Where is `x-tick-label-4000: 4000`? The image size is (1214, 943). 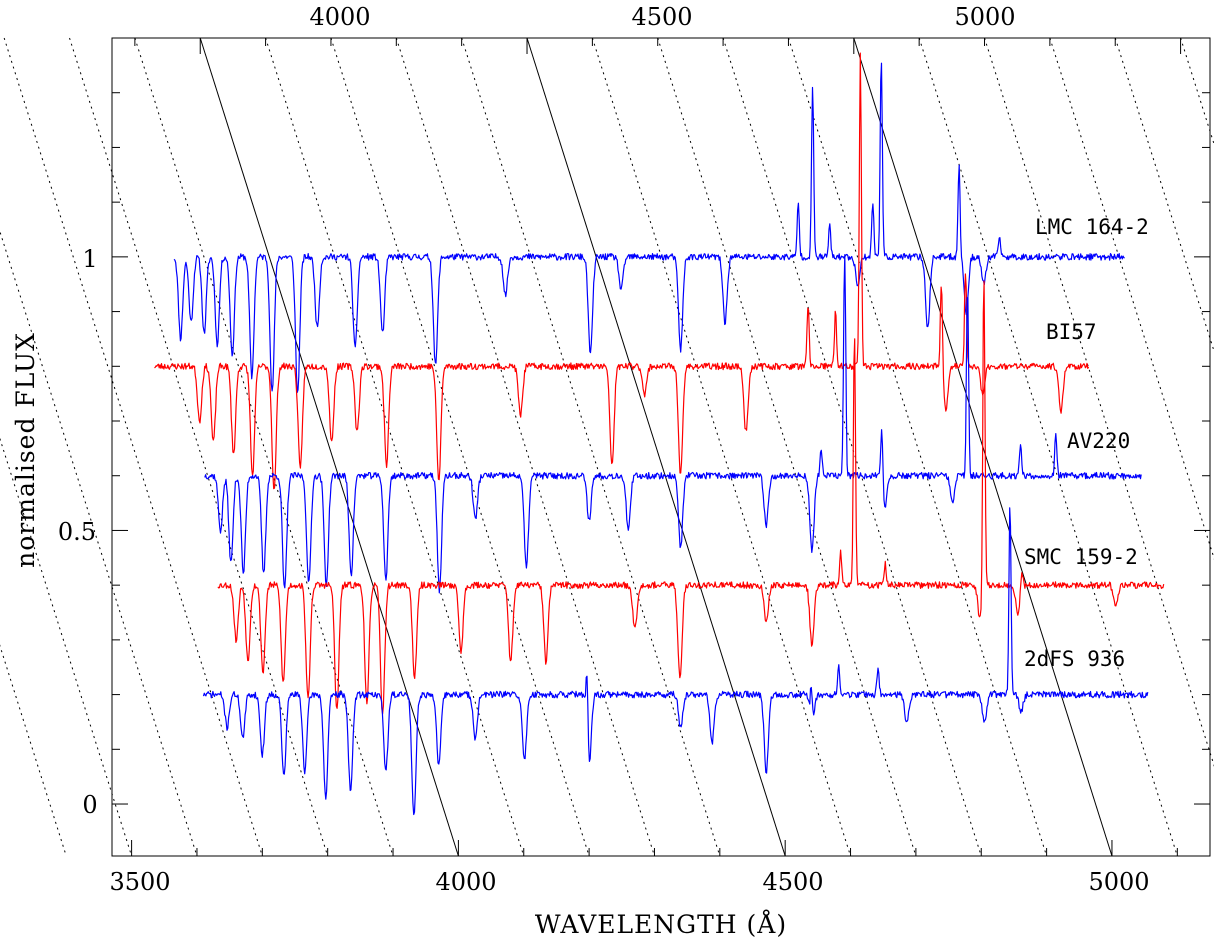 x-tick-label-4000: 4000 is located at coordinates (465, 882).